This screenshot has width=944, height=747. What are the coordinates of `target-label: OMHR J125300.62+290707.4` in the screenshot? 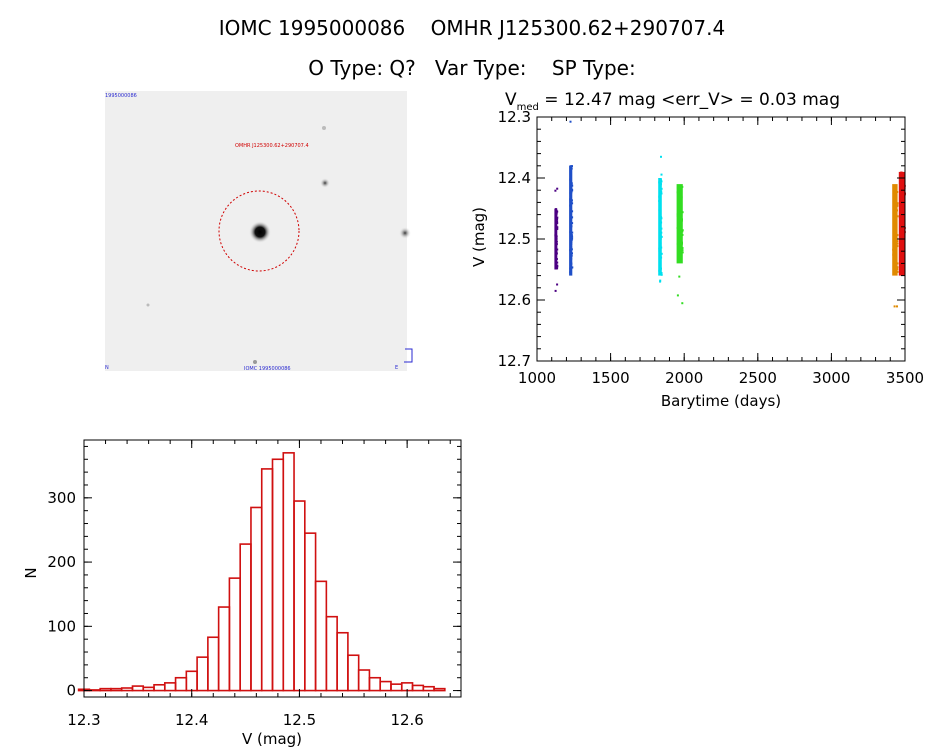 It's located at (272, 146).